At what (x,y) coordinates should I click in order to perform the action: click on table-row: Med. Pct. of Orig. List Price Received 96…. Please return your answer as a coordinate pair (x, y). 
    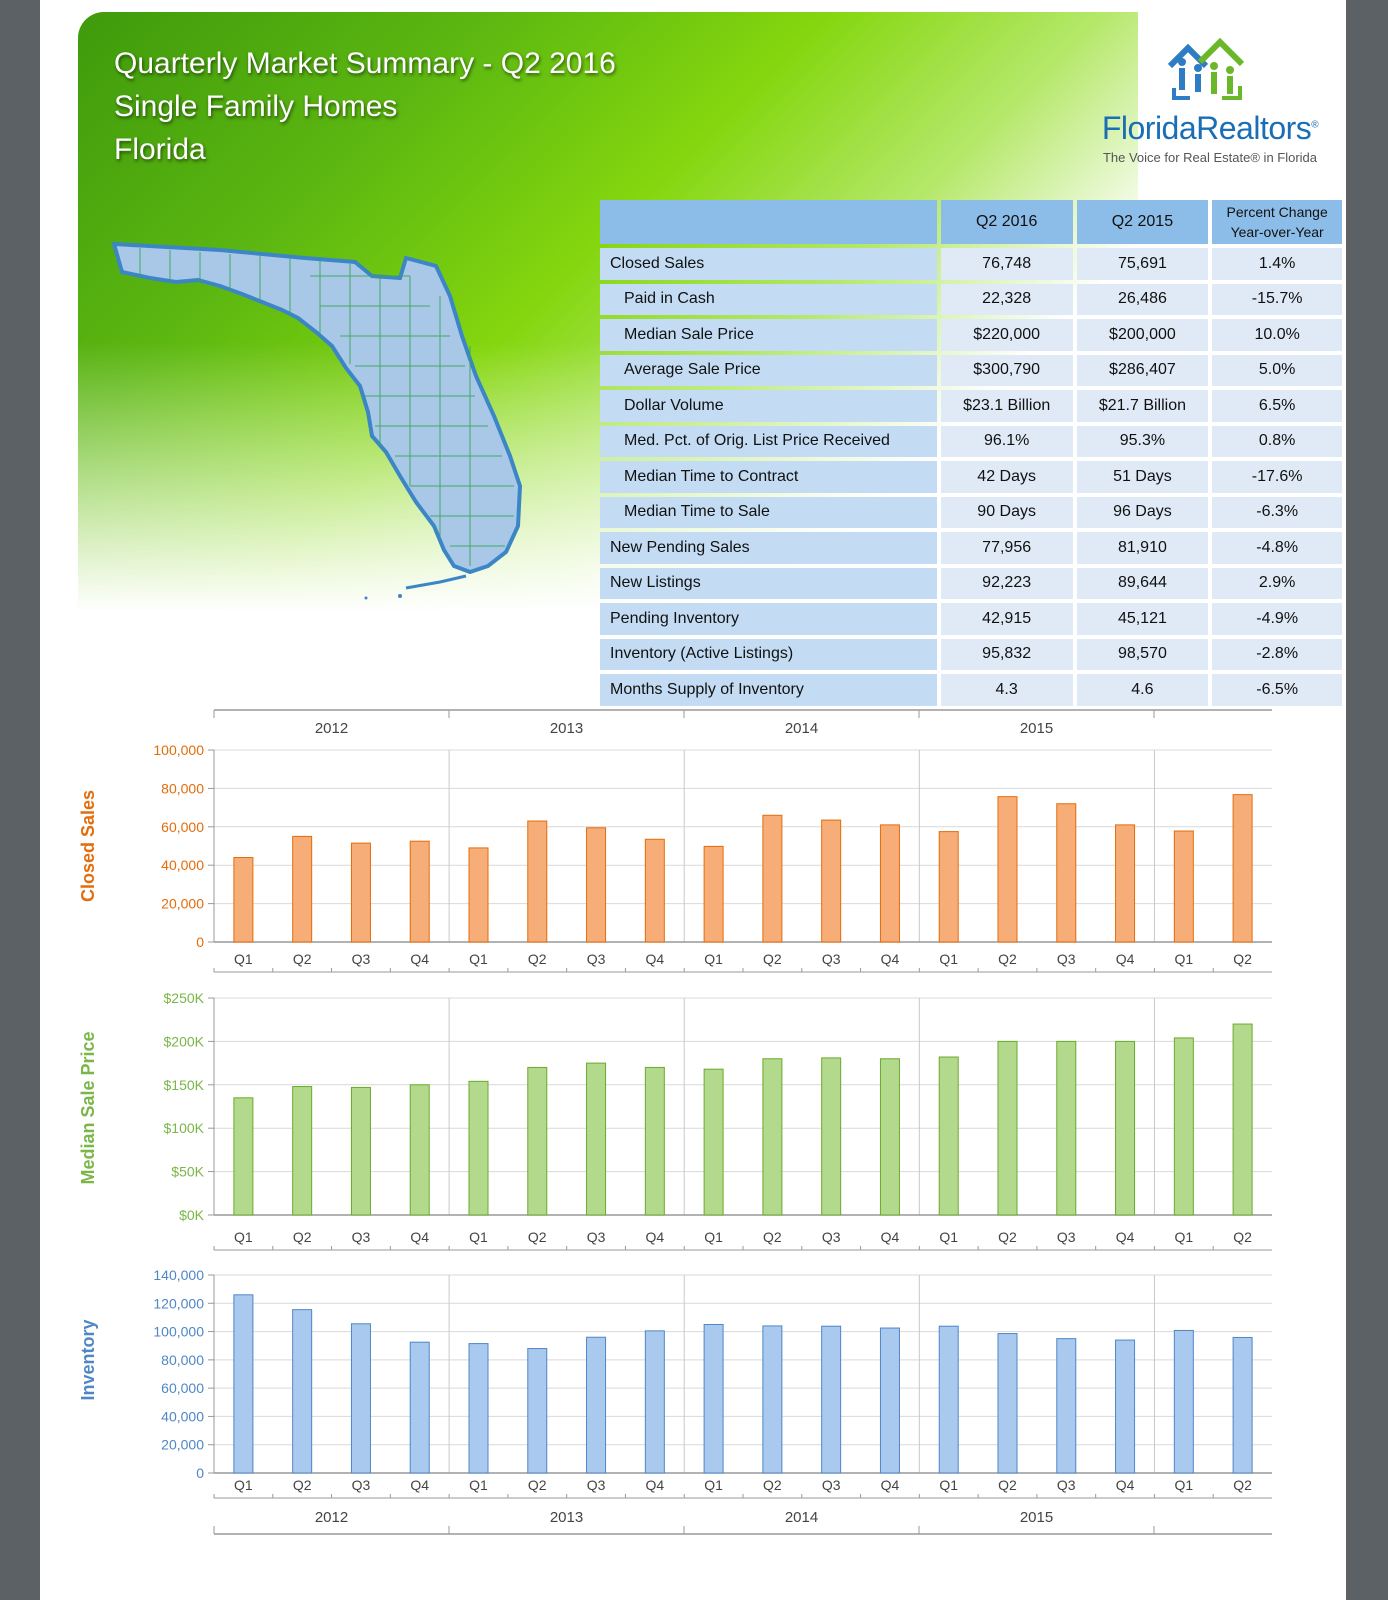
    Looking at the image, I should click on (971, 441).